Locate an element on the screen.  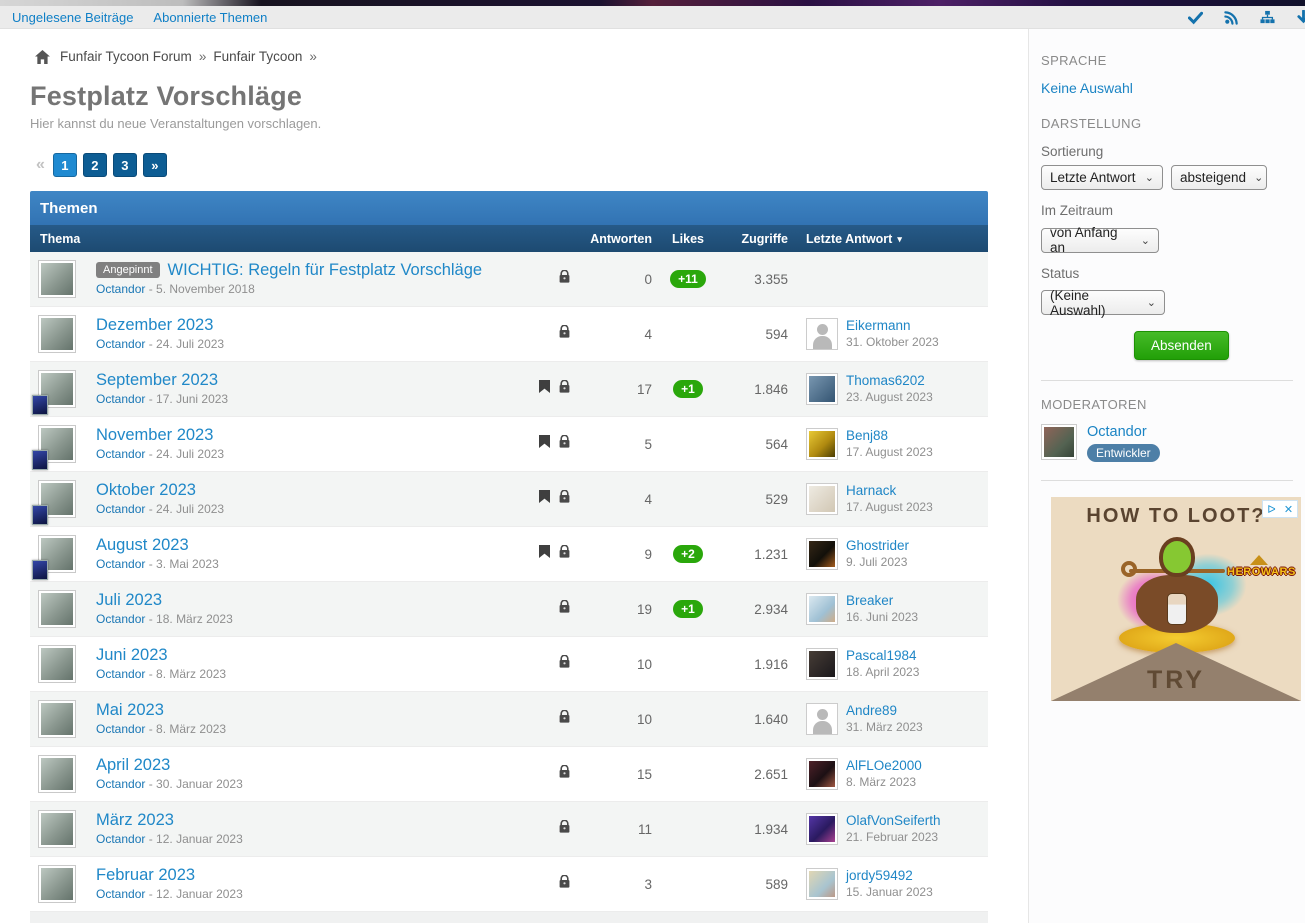
page-button: 2 is located at coordinates (94, 165).